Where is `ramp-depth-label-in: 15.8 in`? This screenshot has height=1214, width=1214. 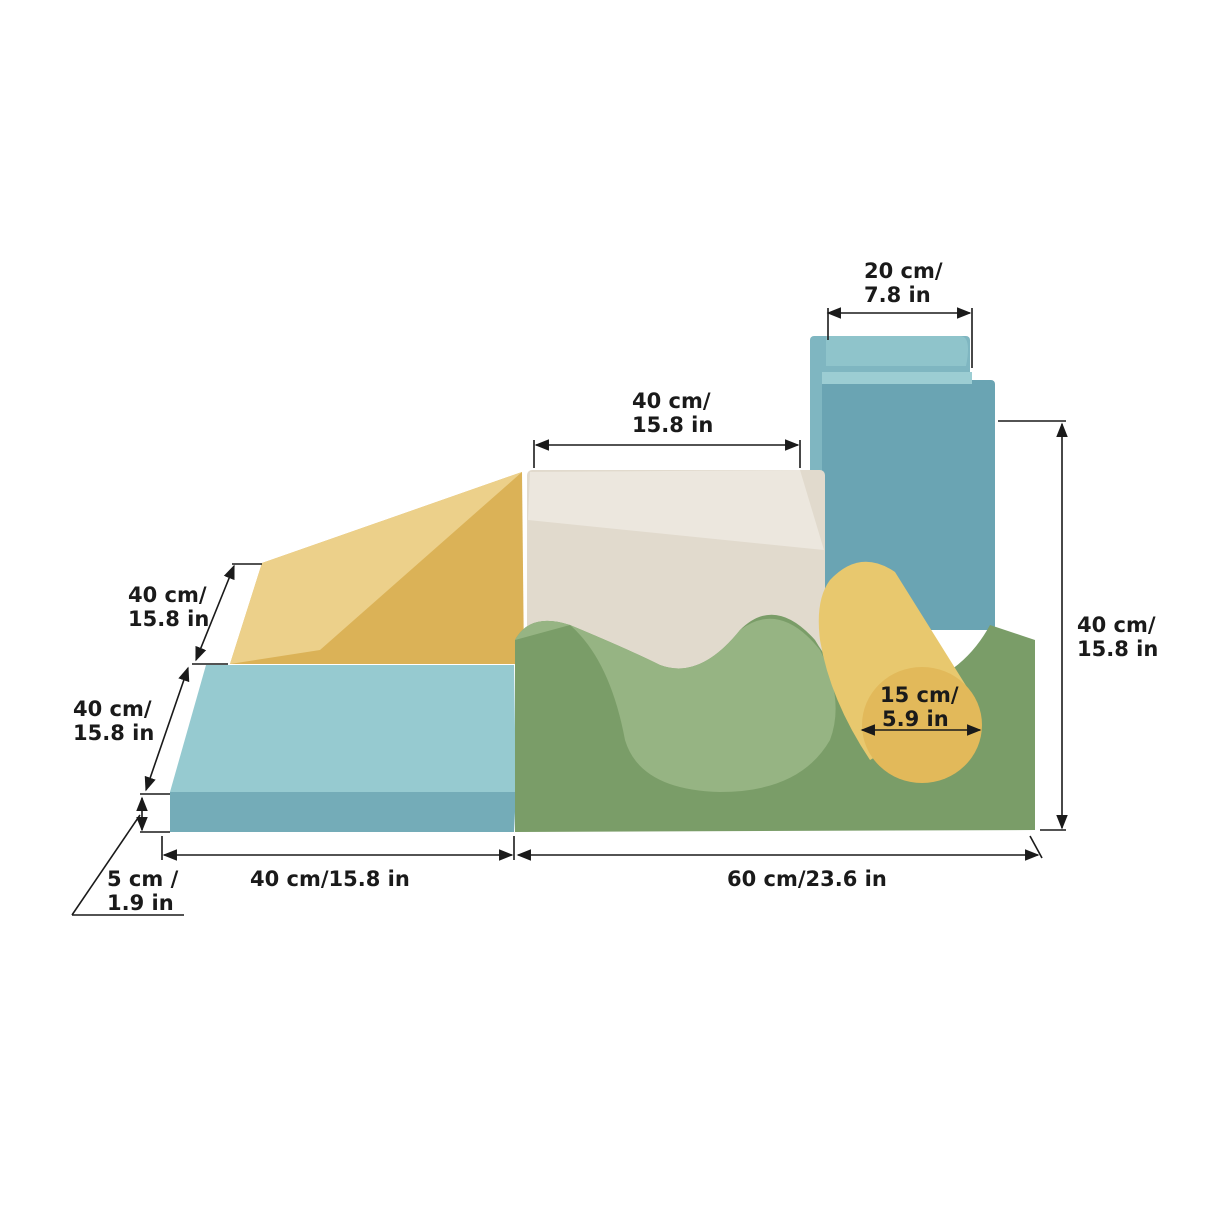
ramp-depth-label-in: 15.8 in is located at coordinates (168, 619).